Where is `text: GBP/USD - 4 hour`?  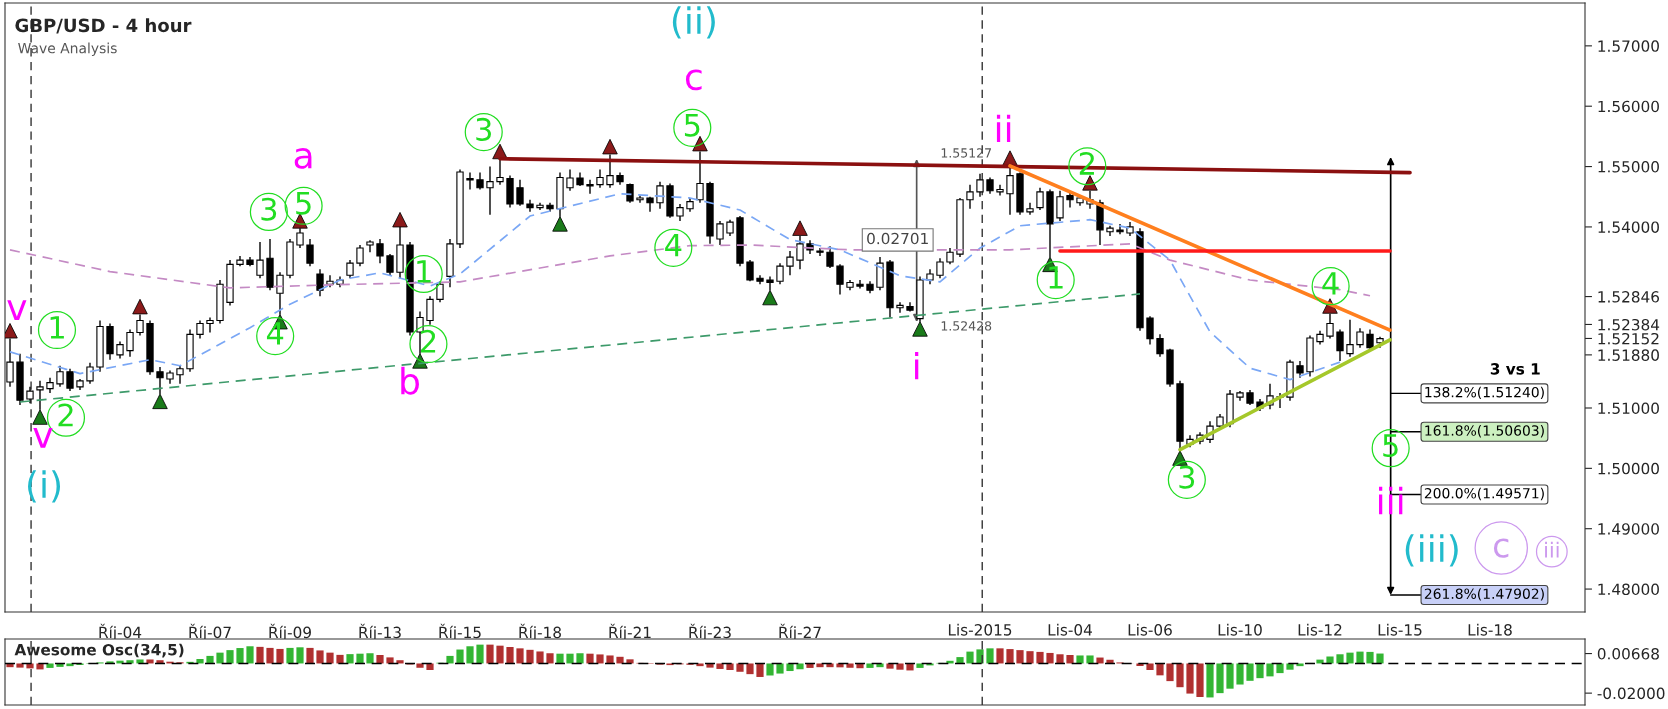 text: GBP/USD - 4 hour is located at coordinates (103, 26).